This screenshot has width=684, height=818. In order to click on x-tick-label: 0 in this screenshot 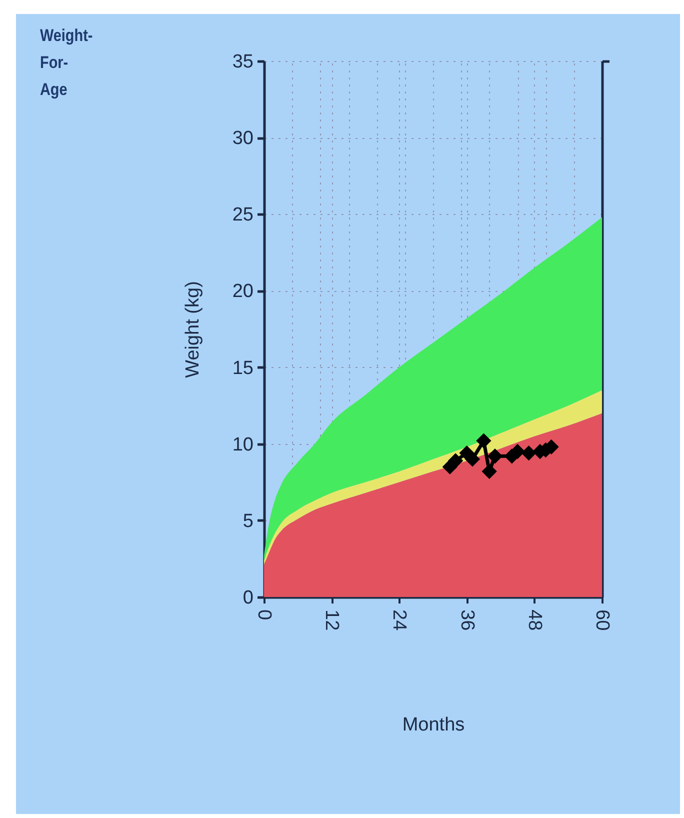, I will do `click(264, 615)`.